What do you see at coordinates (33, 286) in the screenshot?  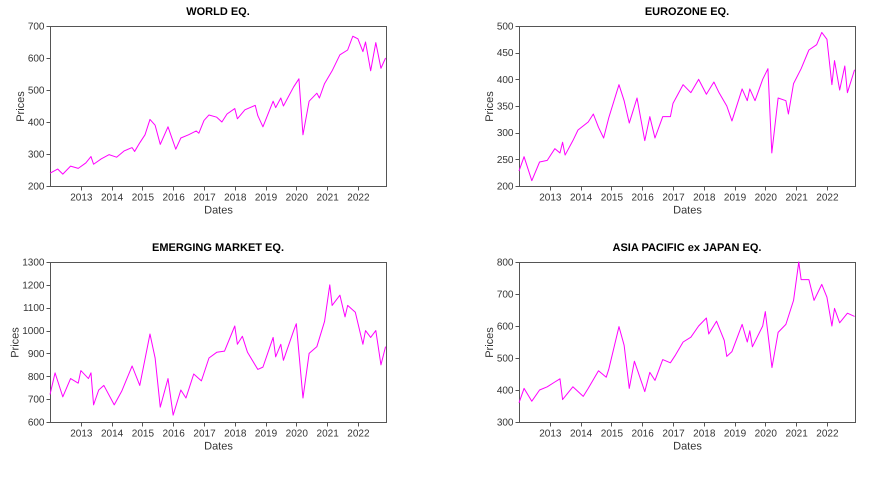 I see `y-tick-label: 1200` at bounding box center [33, 286].